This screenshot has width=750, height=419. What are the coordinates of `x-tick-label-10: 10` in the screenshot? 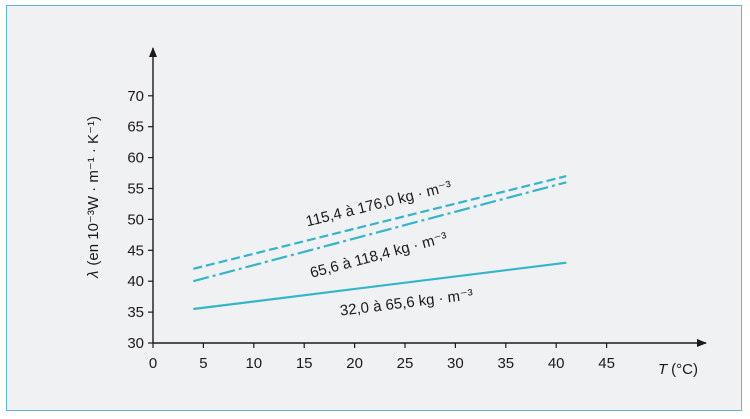 It's located at (253, 363).